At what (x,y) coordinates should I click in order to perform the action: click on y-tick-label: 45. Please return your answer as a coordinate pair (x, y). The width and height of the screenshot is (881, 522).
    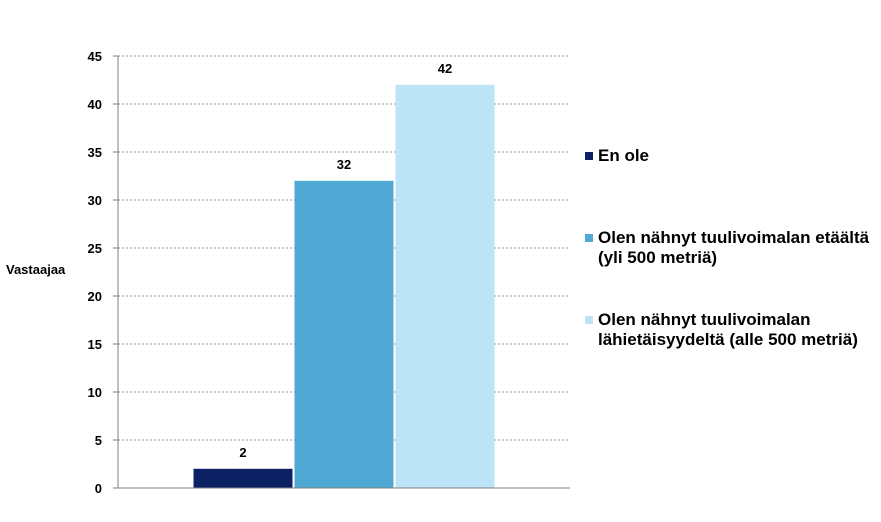
    Looking at the image, I should click on (95, 56).